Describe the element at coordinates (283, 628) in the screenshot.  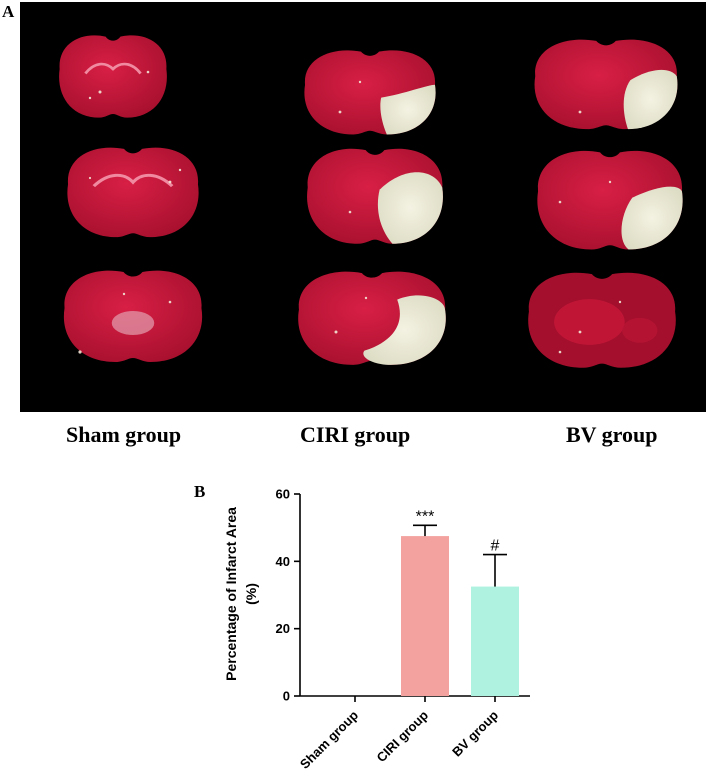
I see `y-tick-label: 20` at that location.